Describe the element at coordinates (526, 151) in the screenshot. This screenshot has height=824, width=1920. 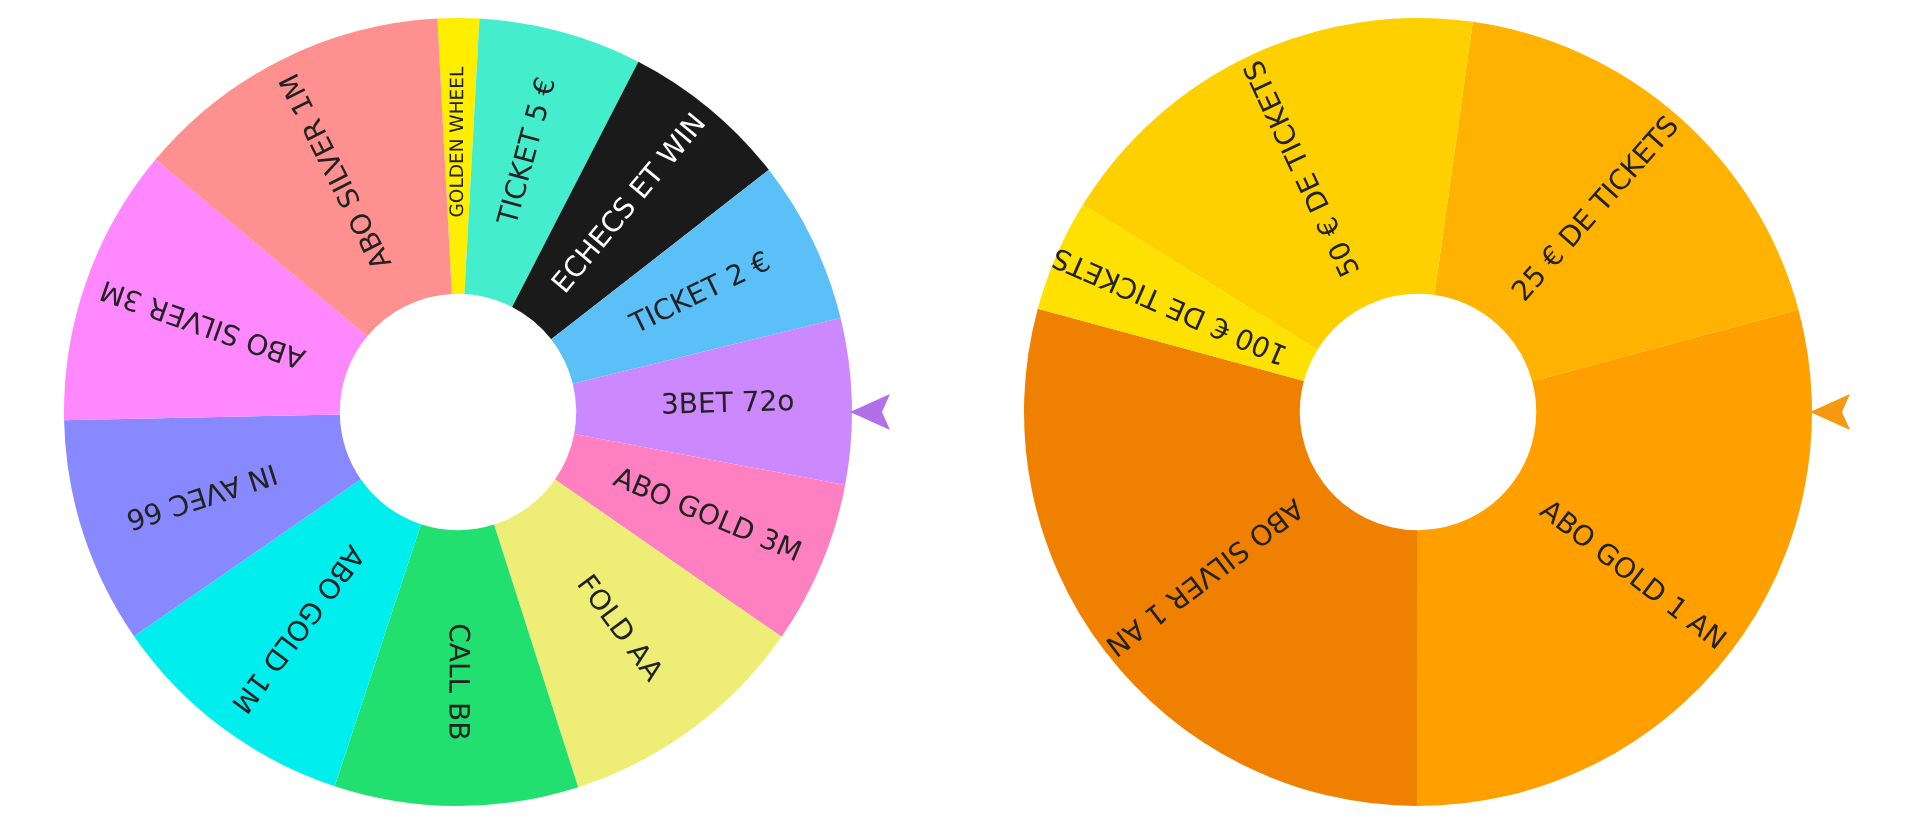
I see `slice-label: TICKET 5 €` at that location.